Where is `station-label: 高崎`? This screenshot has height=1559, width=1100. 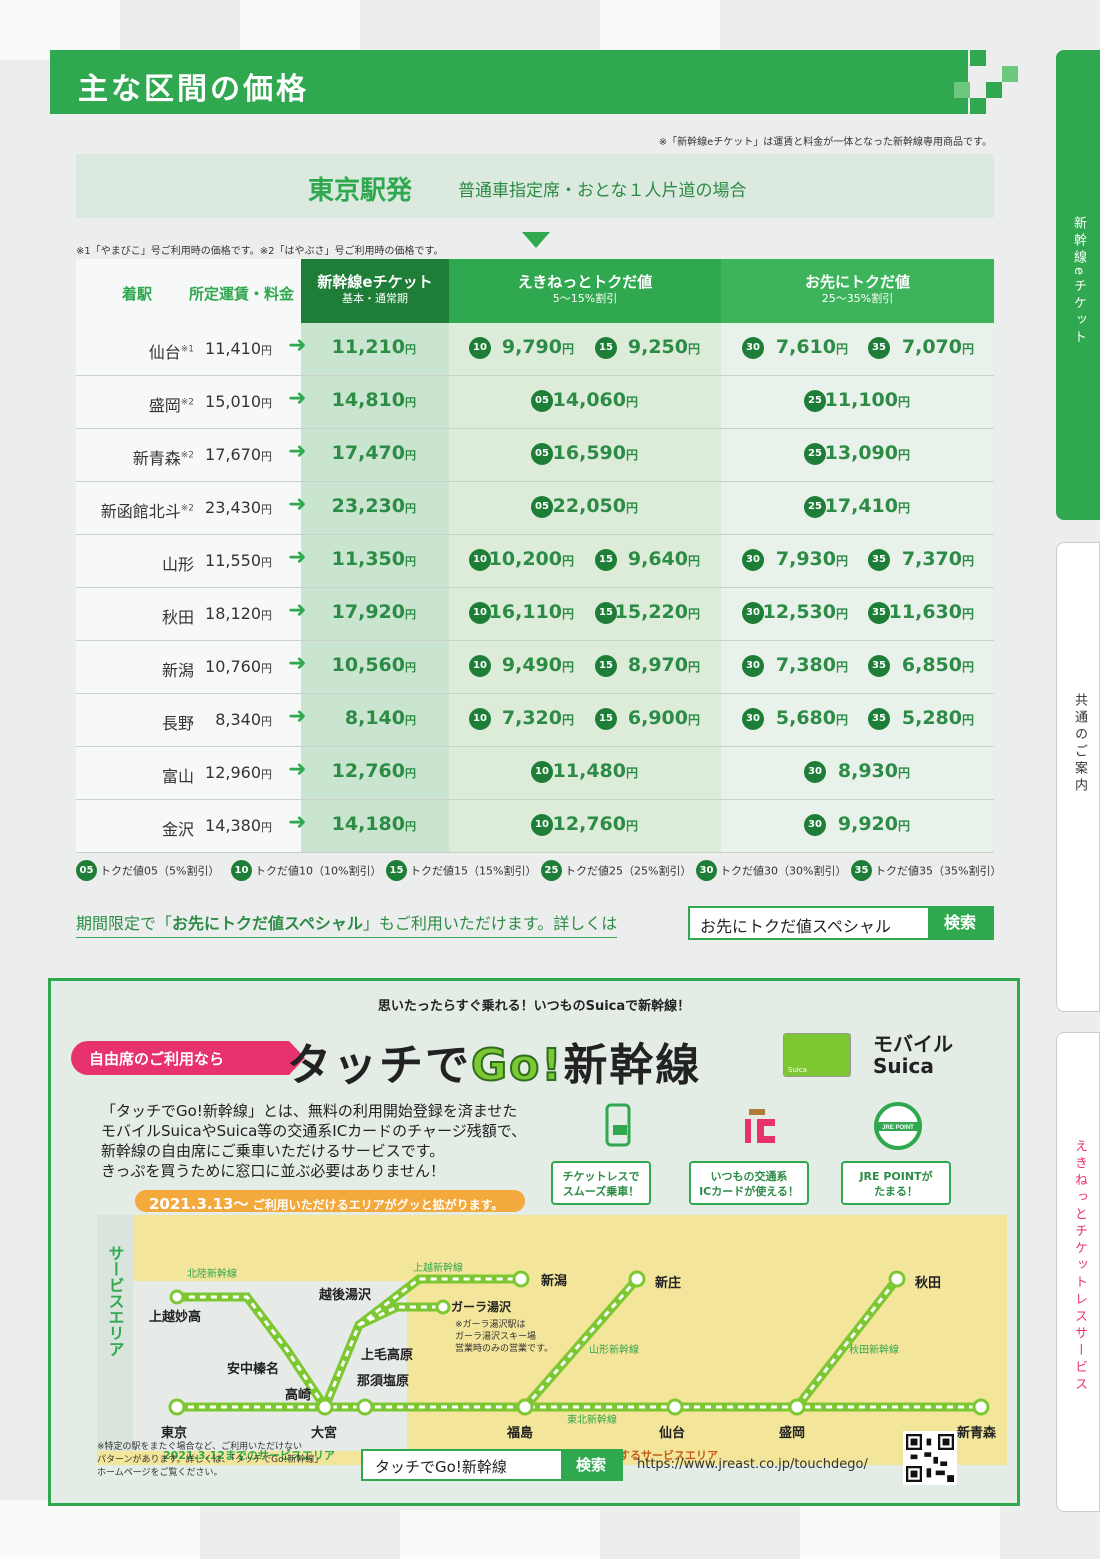
station-label: 高崎 is located at coordinates (298, 1395).